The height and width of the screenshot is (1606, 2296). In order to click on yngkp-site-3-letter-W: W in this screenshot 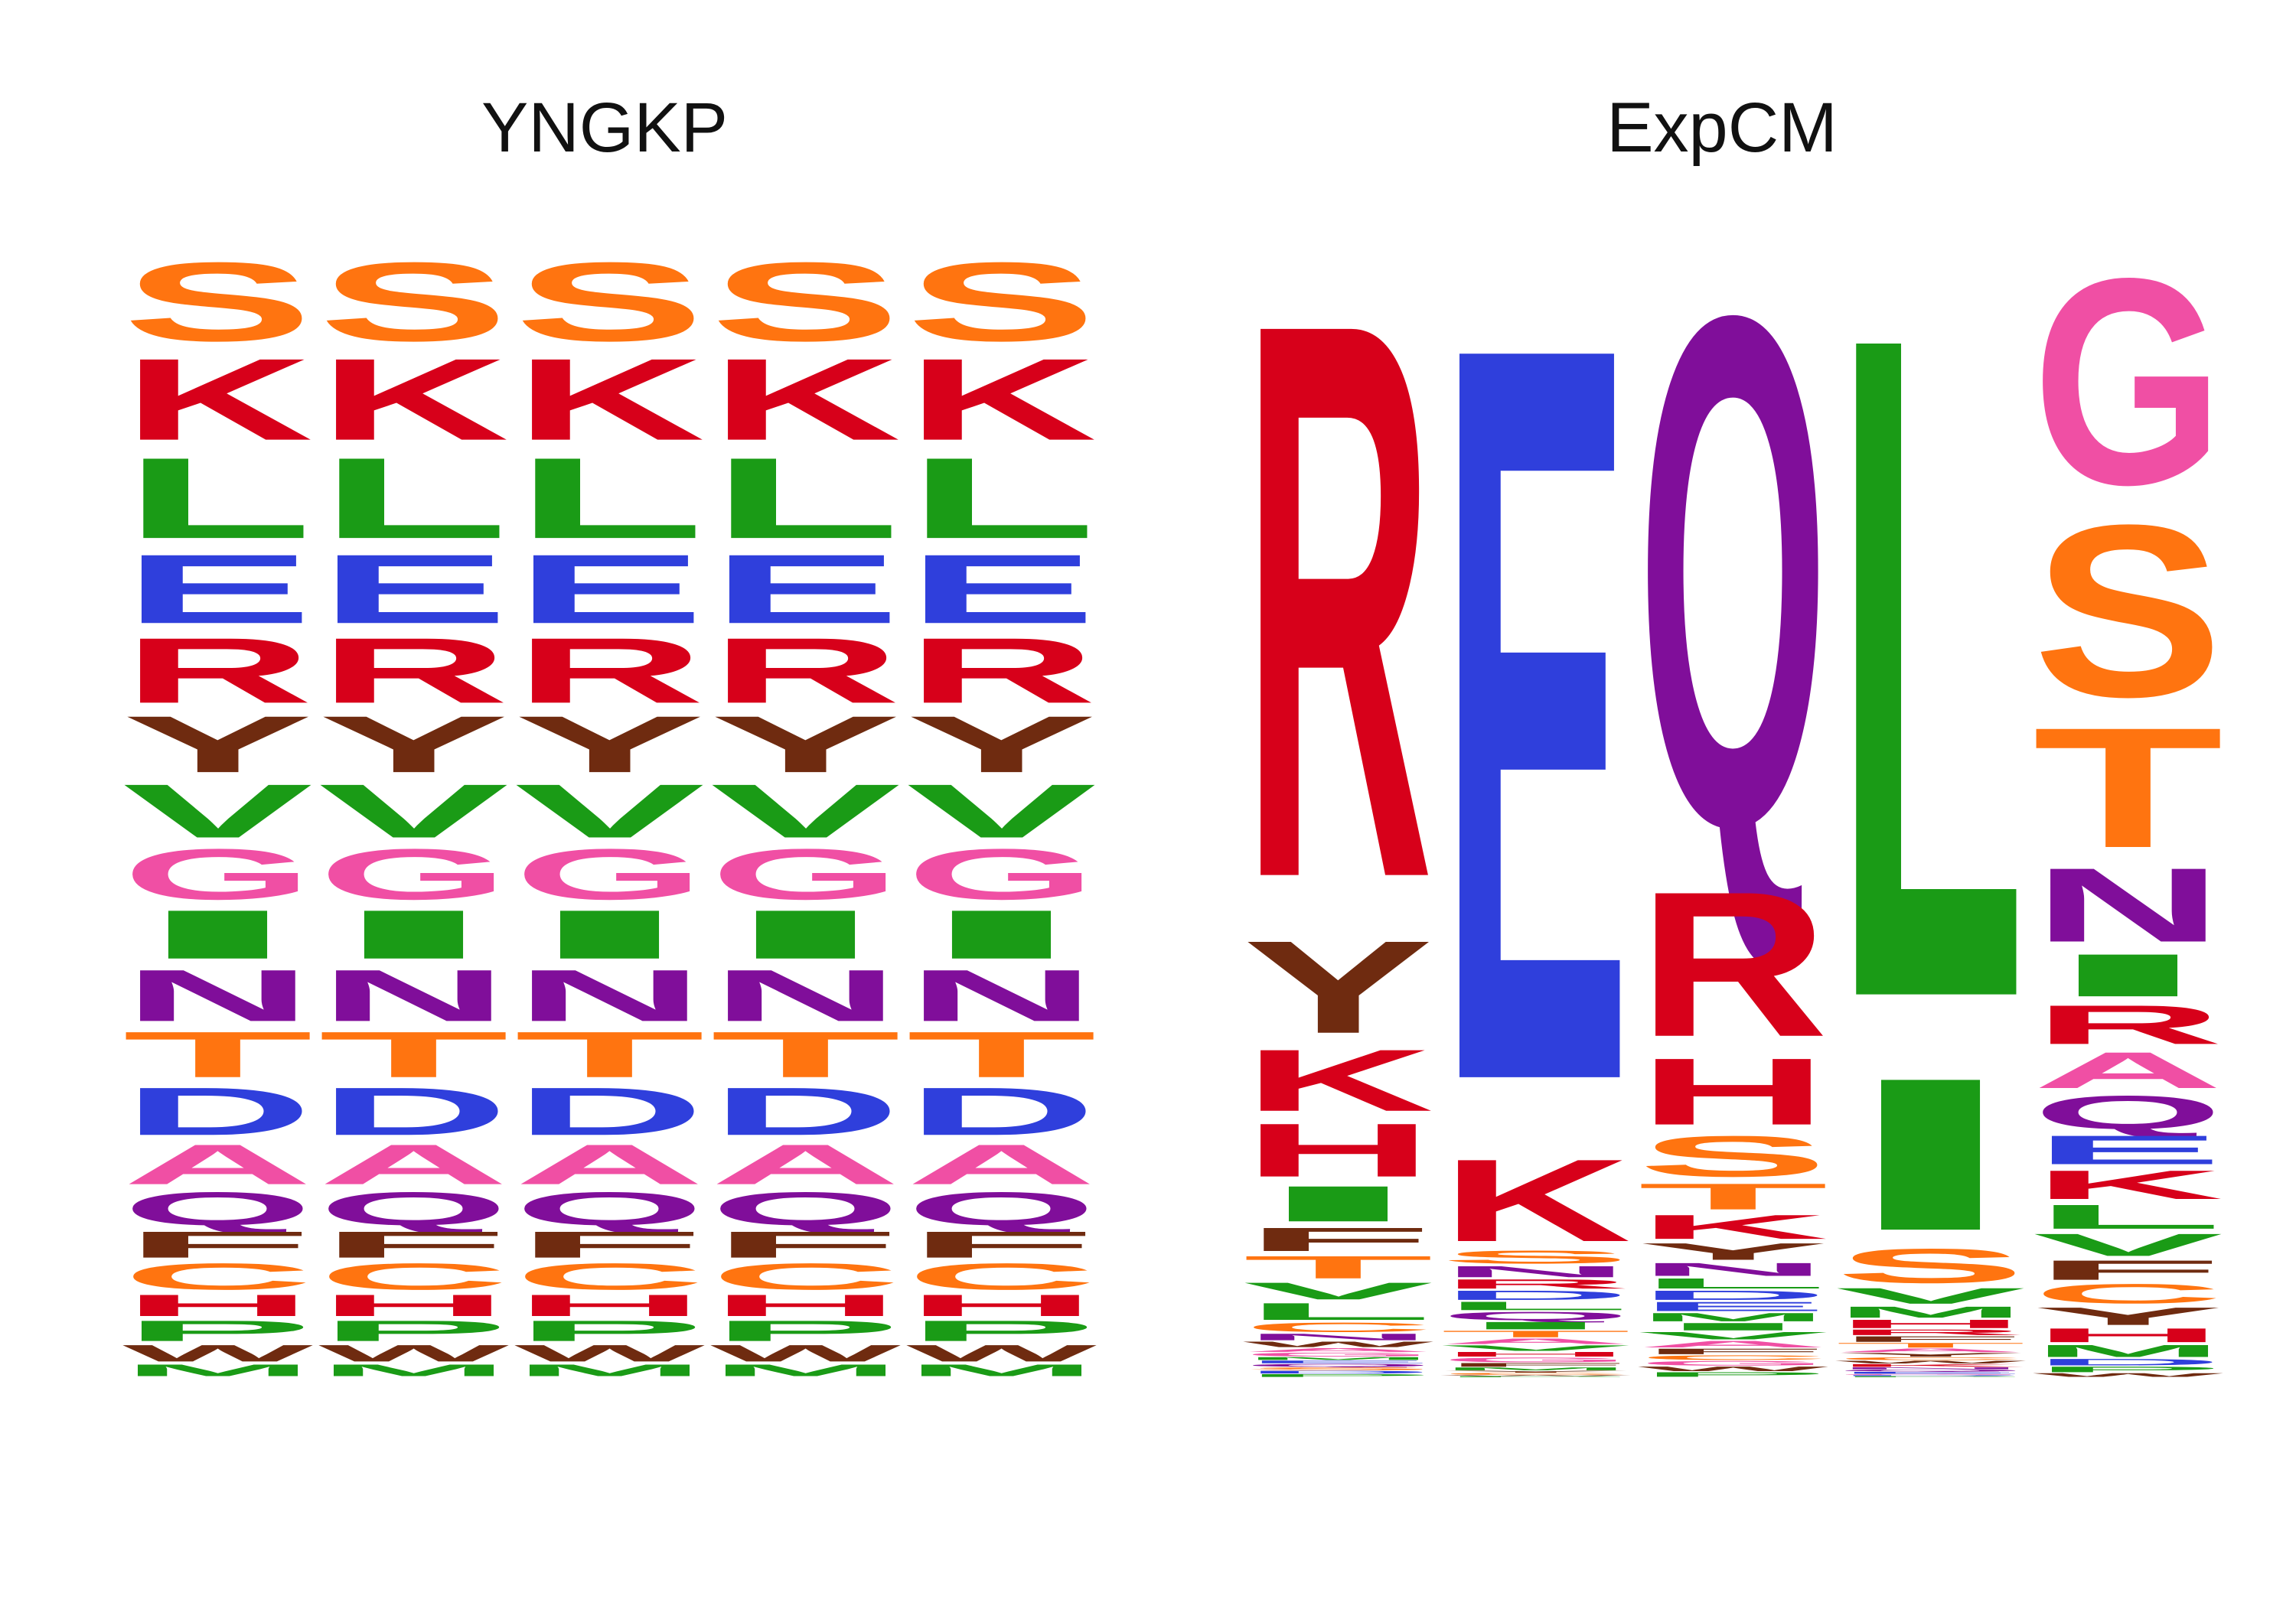, I will do `click(610, 1353)`.